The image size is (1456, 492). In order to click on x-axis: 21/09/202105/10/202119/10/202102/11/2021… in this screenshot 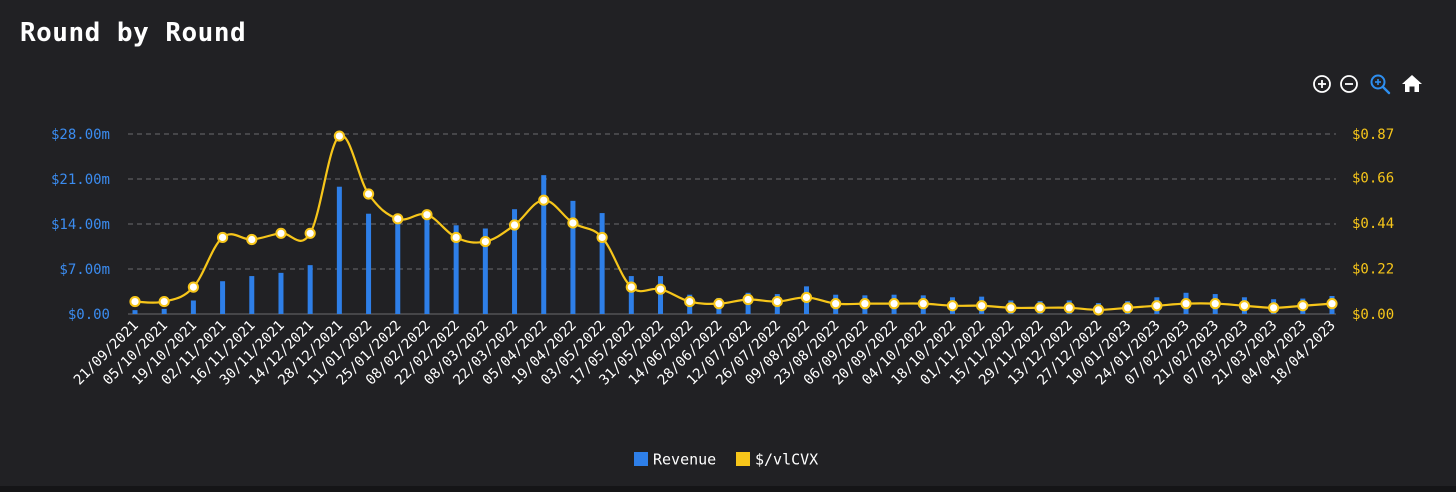, I will do `click(705, 353)`.